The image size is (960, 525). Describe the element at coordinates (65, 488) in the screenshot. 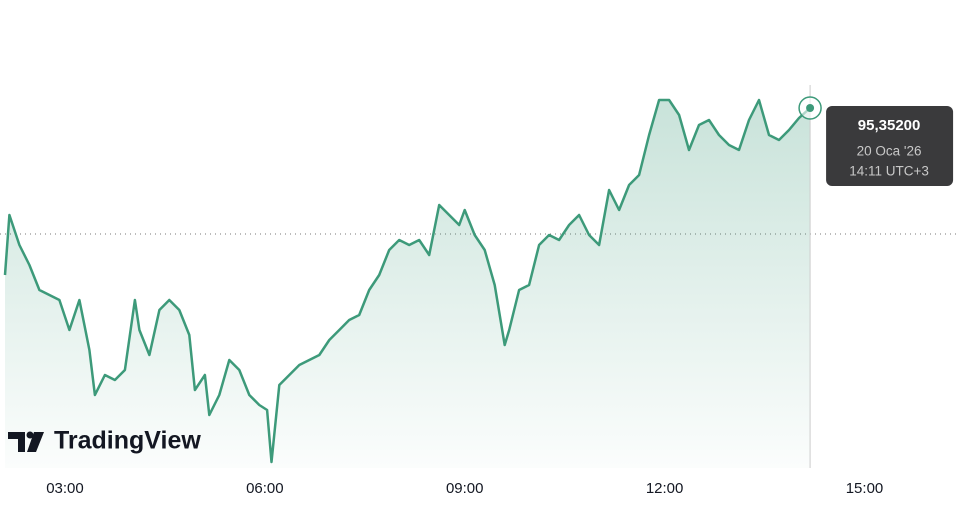

I see `x-tick-label: 03:00` at that location.